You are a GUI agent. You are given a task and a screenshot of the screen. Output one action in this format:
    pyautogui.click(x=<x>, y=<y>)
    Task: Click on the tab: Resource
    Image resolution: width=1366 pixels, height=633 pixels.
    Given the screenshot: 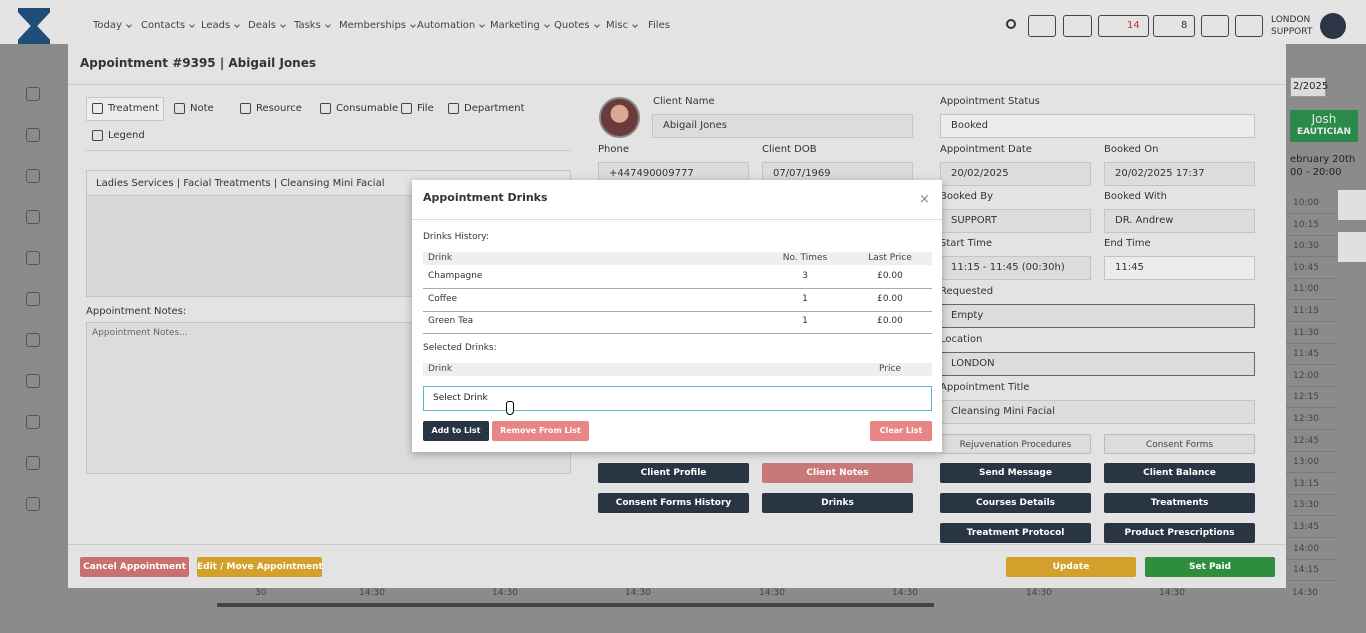 What is the action you would take?
    pyautogui.click(x=279, y=108)
    